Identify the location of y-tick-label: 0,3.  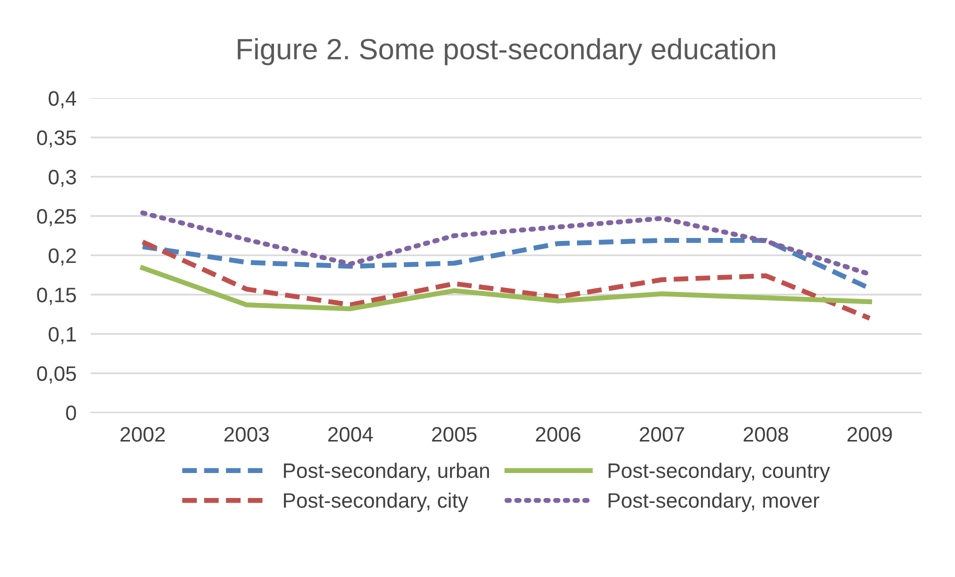
(62, 178).